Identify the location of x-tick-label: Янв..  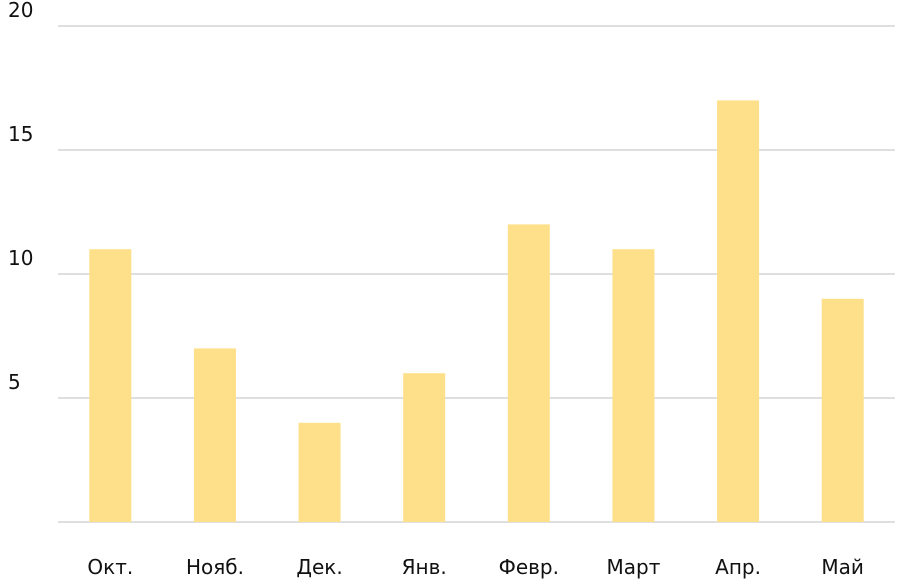
(424, 567).